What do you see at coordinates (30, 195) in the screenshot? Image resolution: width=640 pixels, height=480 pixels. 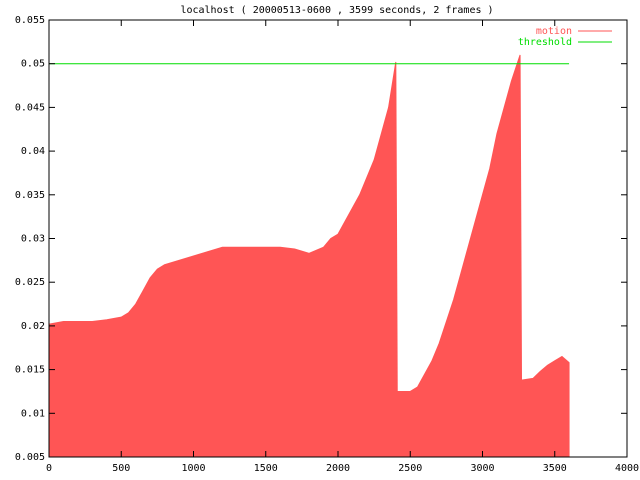 I see `y-tick-label: 0.035` at bounding box center [30, 195].